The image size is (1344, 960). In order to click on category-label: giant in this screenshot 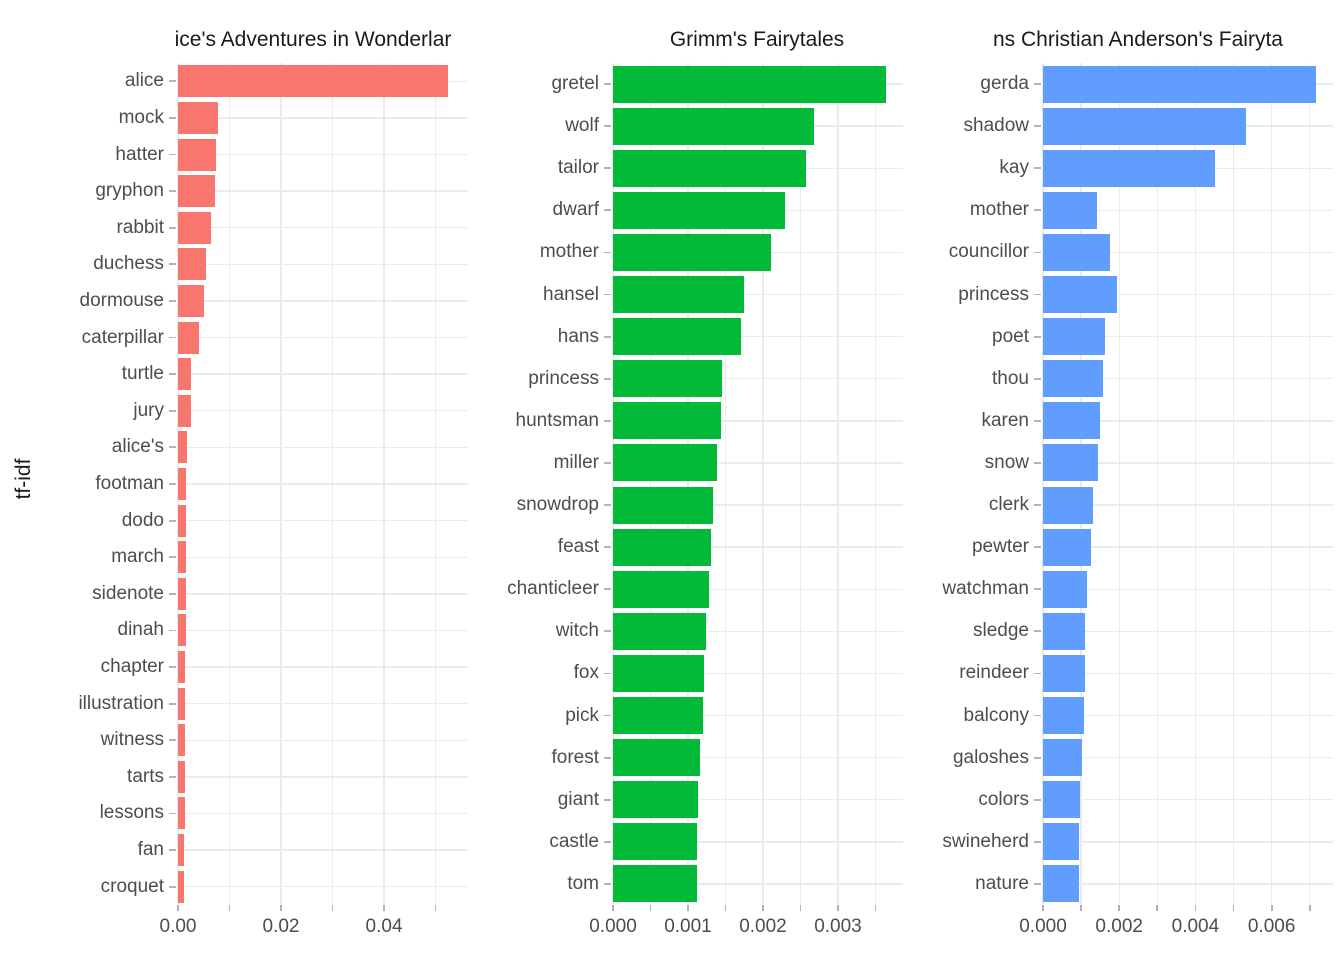, I will do `click(578, 799)`.